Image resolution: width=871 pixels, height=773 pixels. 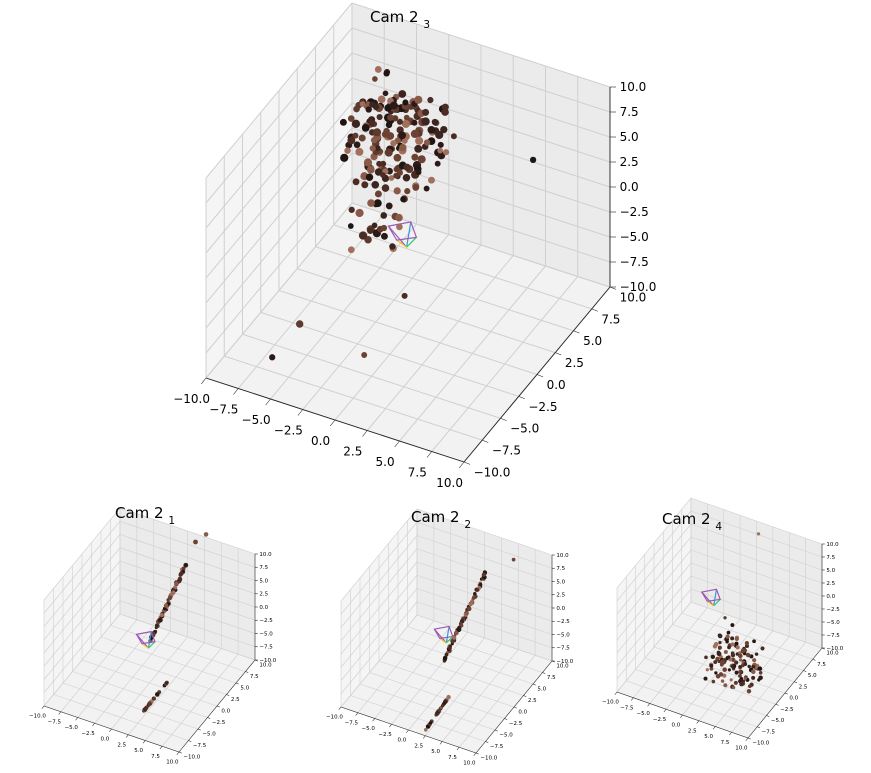 I want to click on chart-title: Cam 2 4, so click(x=692, y=521).